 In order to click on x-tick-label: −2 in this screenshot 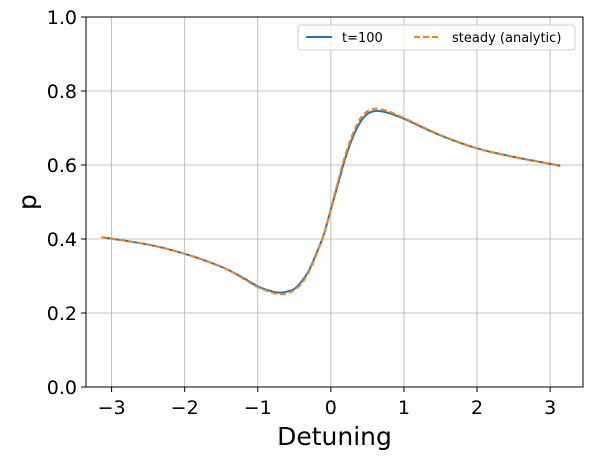, I will do `click(185, 408)`.